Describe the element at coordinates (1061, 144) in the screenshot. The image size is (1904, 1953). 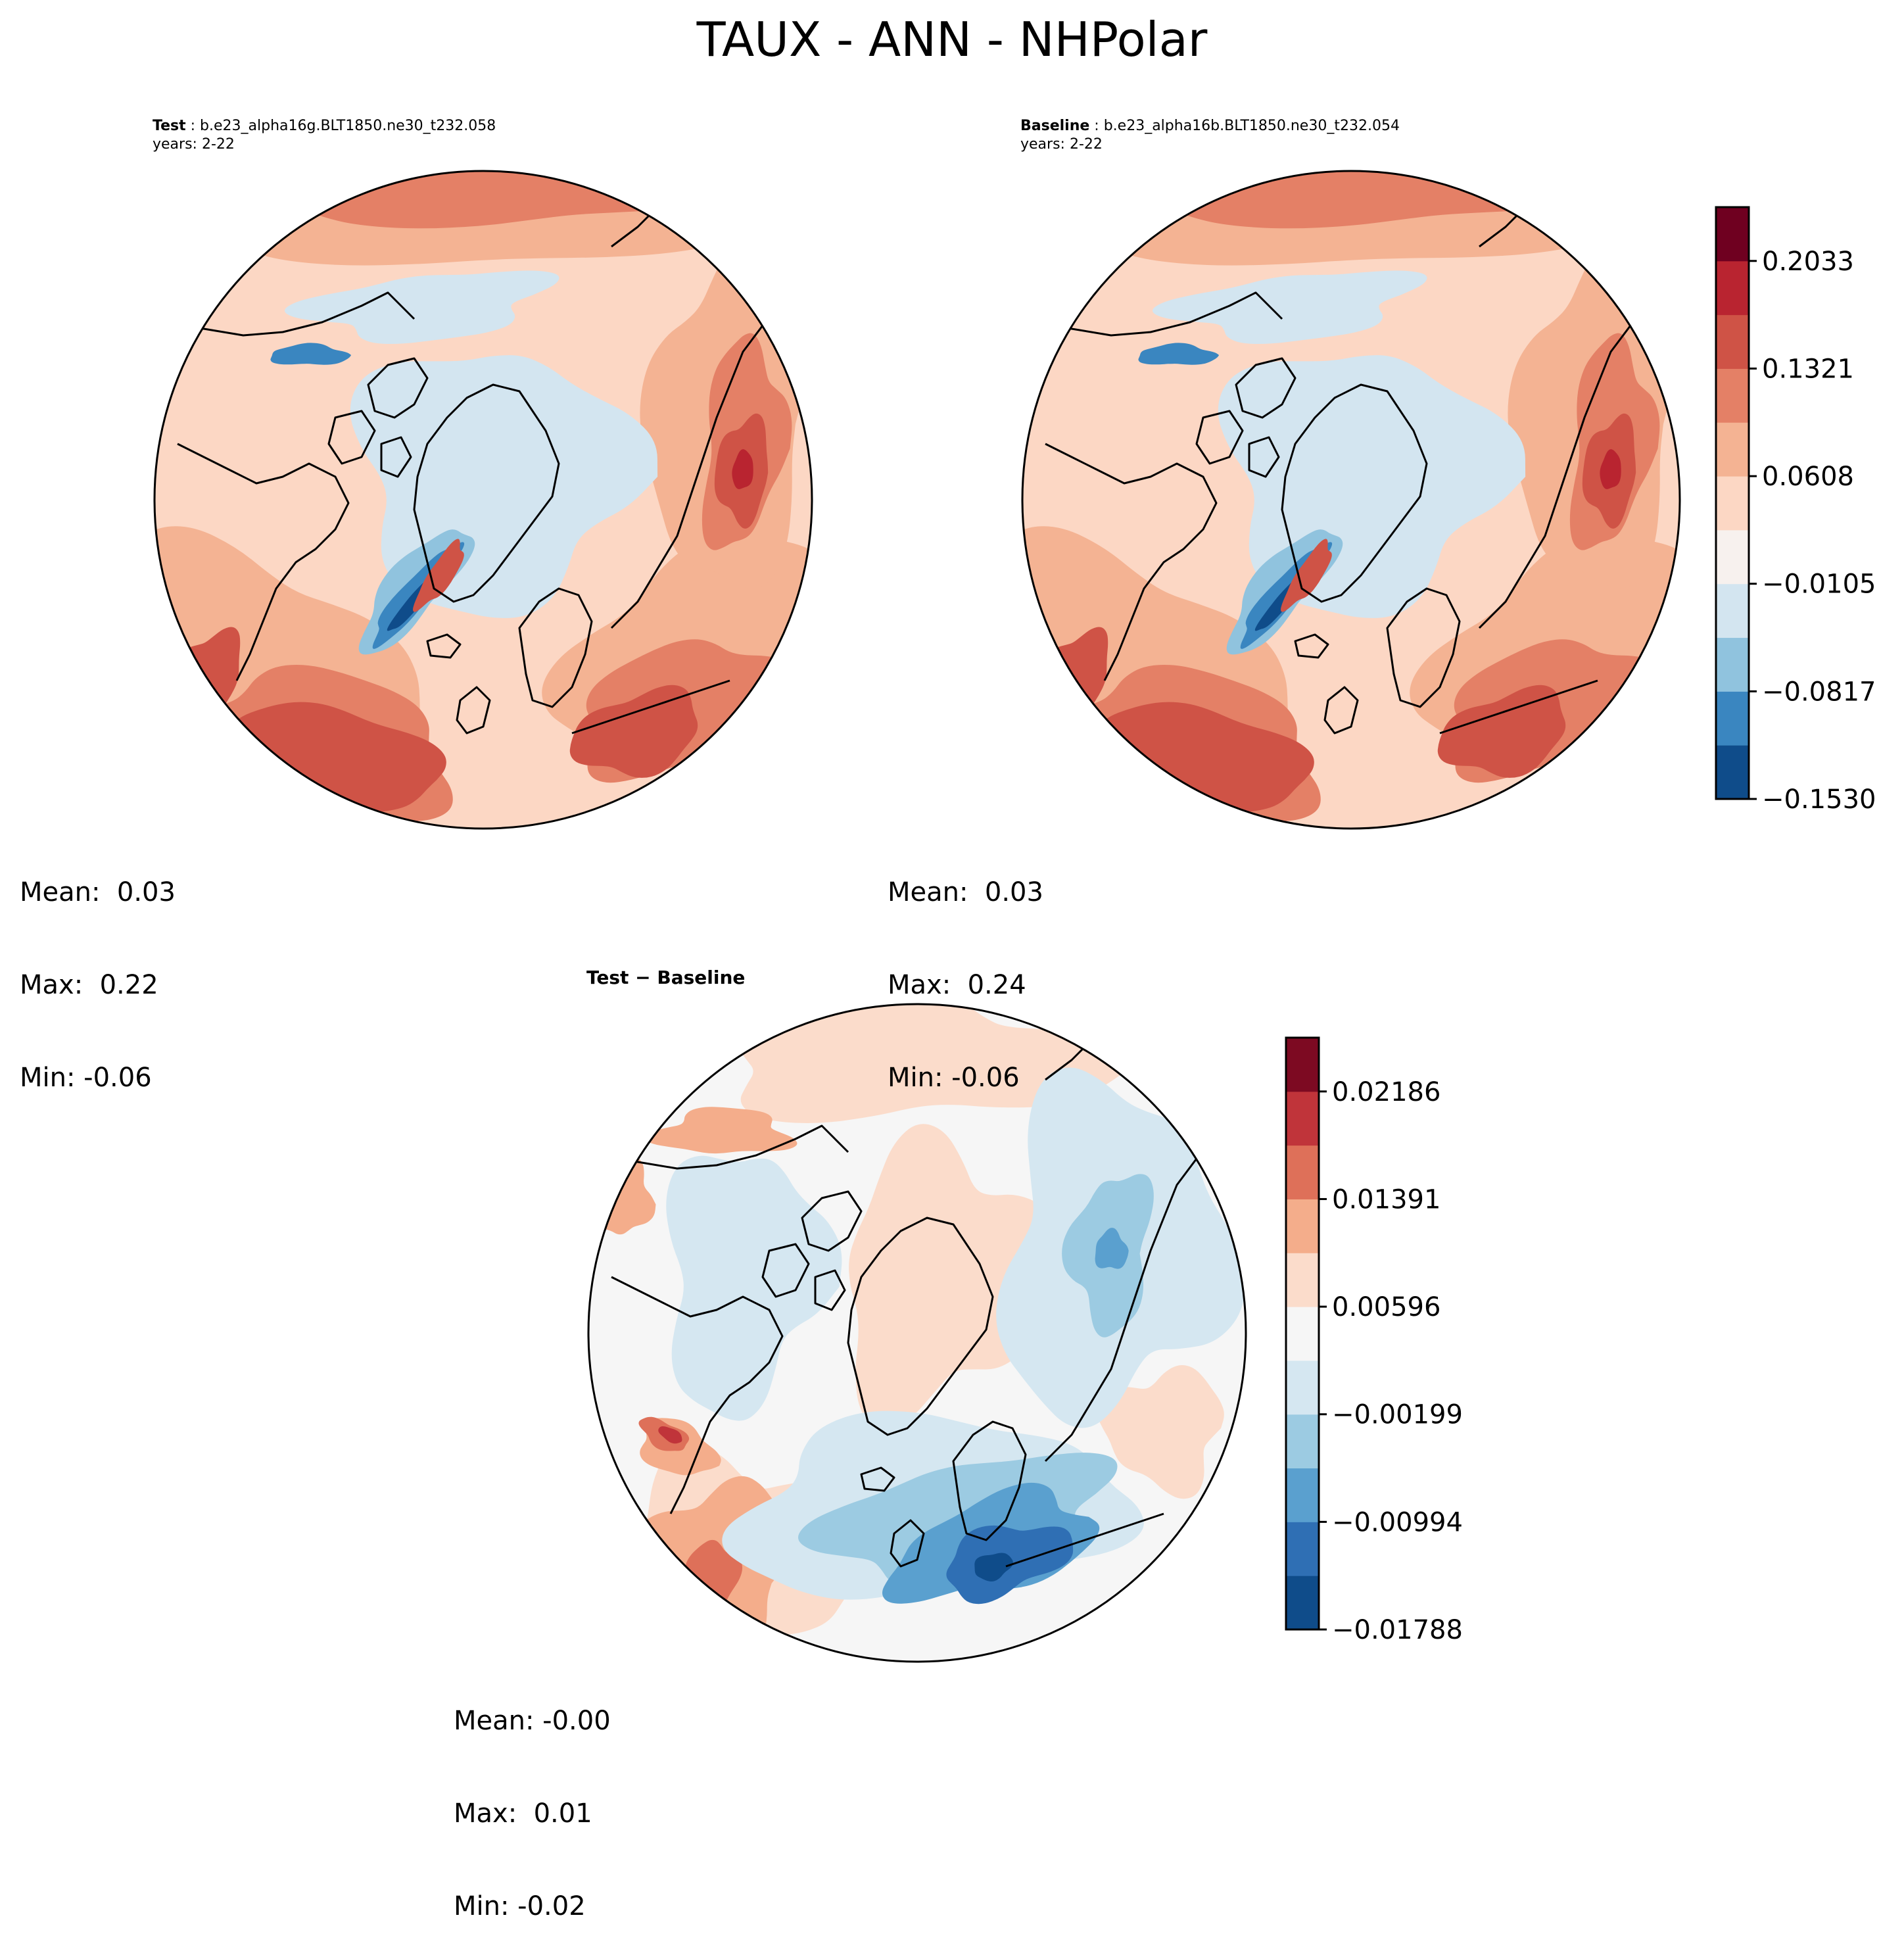
I see `baseline-years: years: 2-22` at that location.